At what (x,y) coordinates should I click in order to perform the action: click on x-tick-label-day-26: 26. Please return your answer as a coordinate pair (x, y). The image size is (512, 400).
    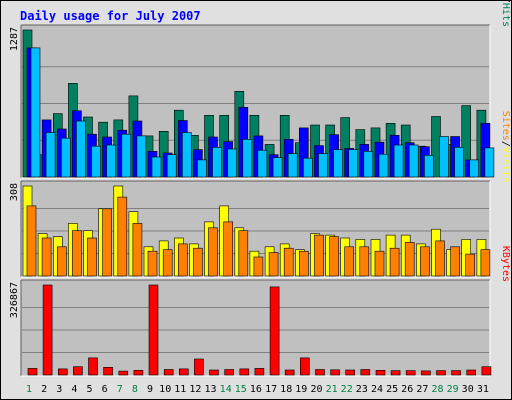
    Looking at the image, I should click on (407, 389).